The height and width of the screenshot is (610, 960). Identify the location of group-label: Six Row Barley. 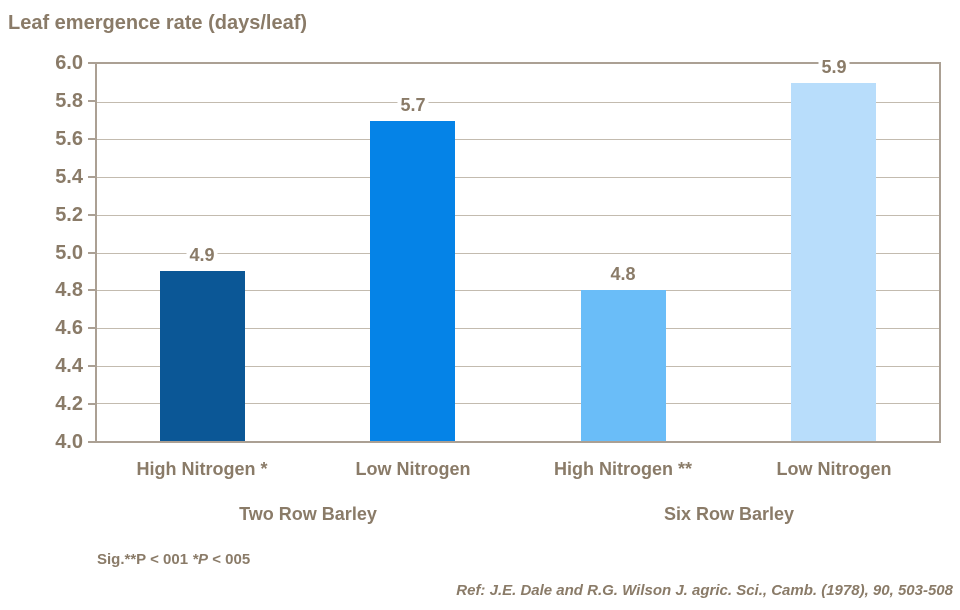
(729, 514).